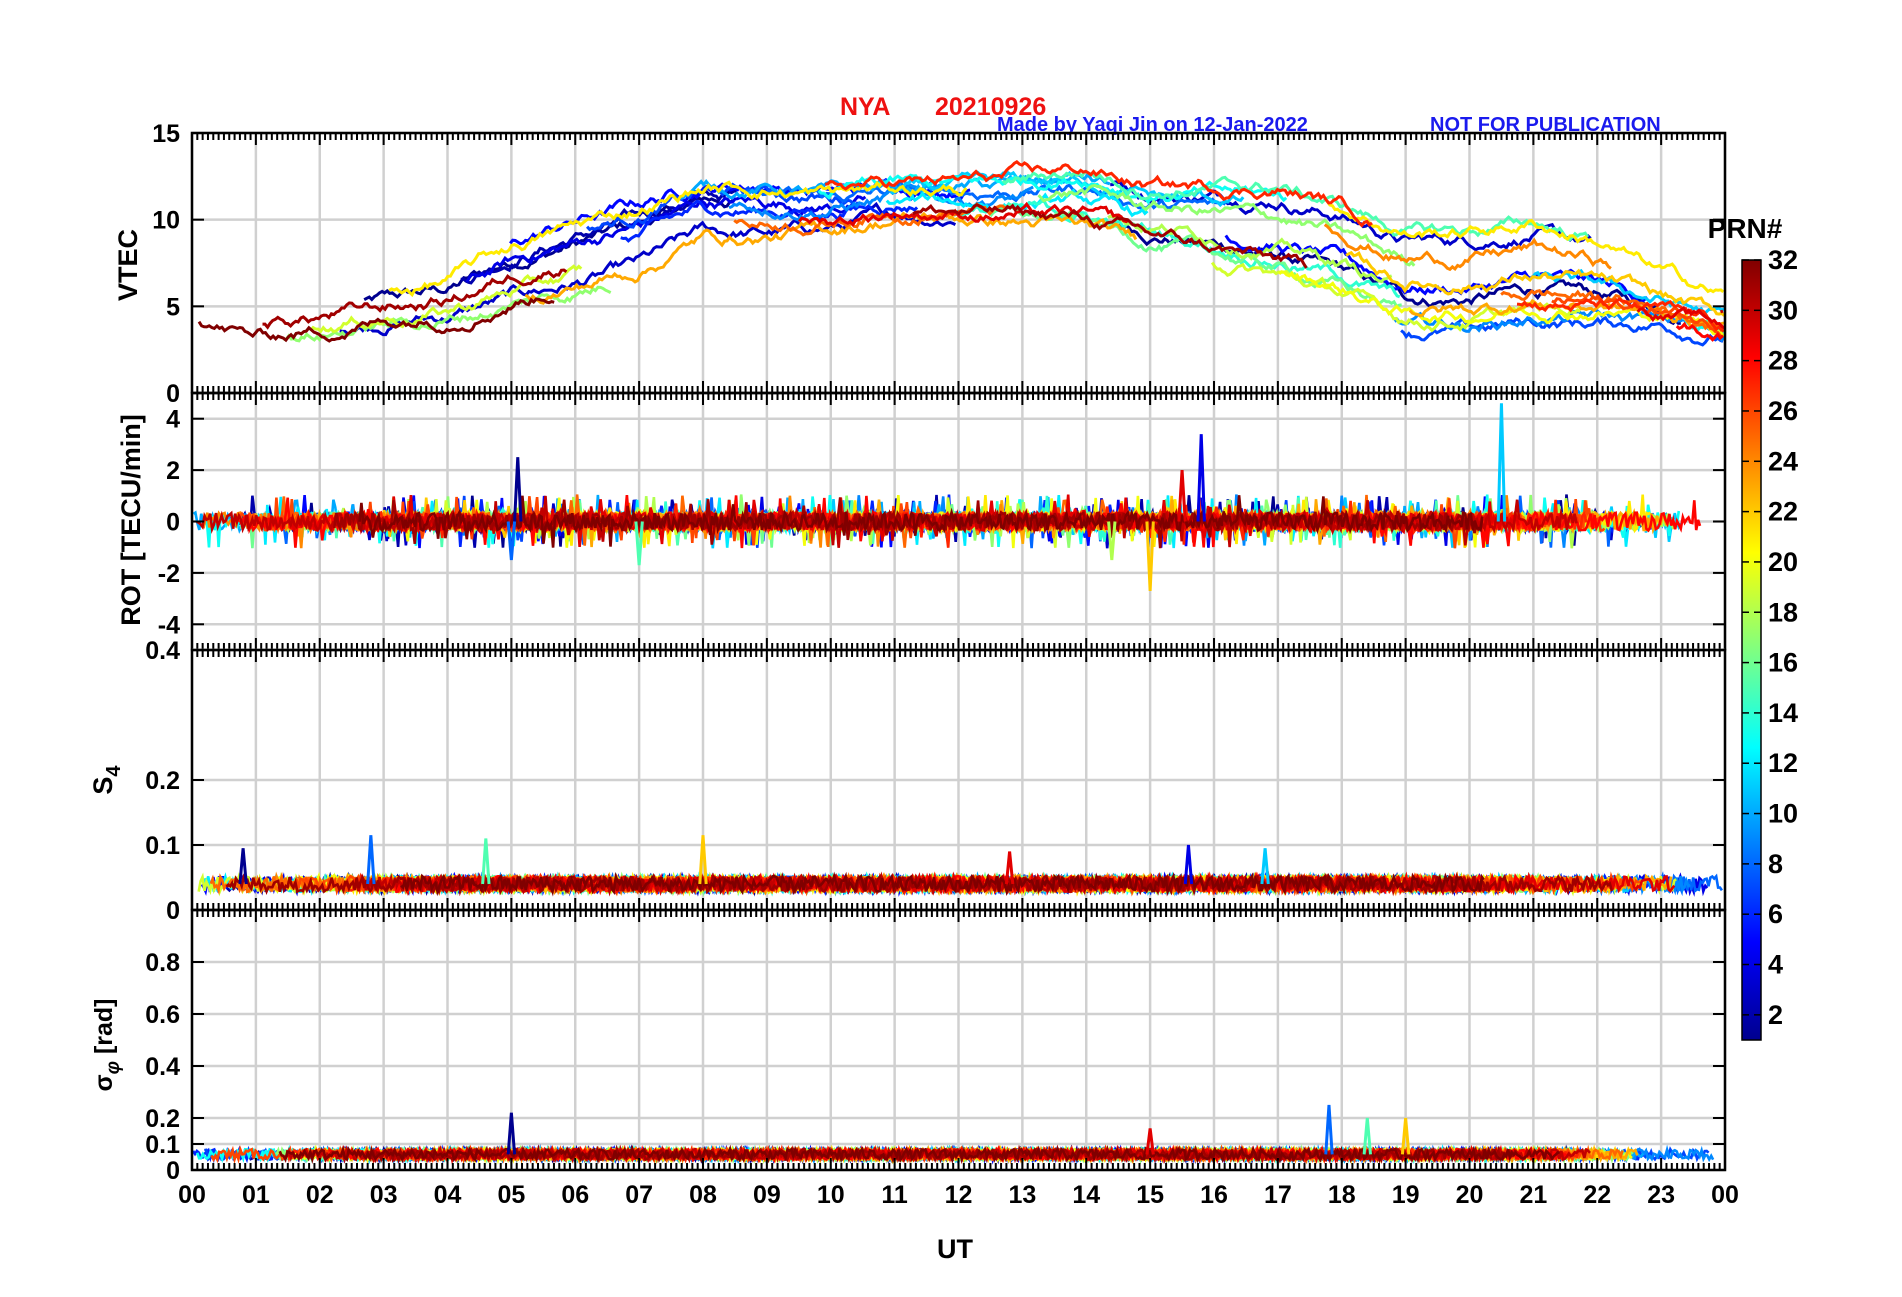  What do you see at coordinates (1525, 247) in the screenshot?
I see `prn-21-vtec-line` at bounding box center [1525, 247].